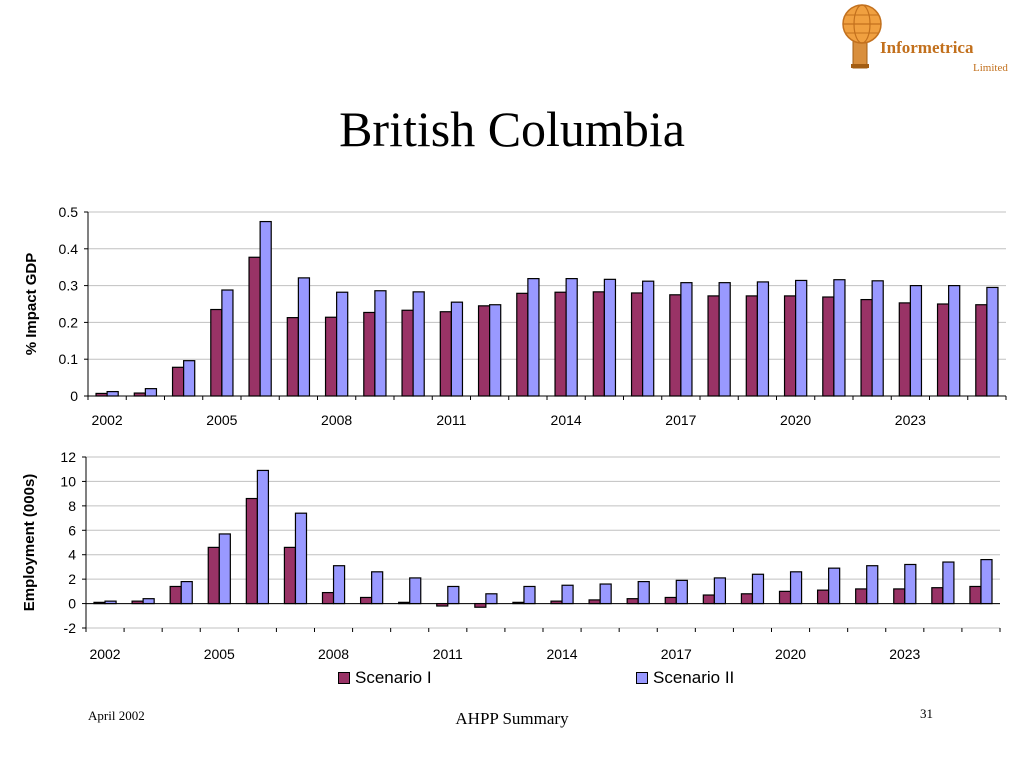  I want to click on x-tick-label: 2005, so click(221, 420).